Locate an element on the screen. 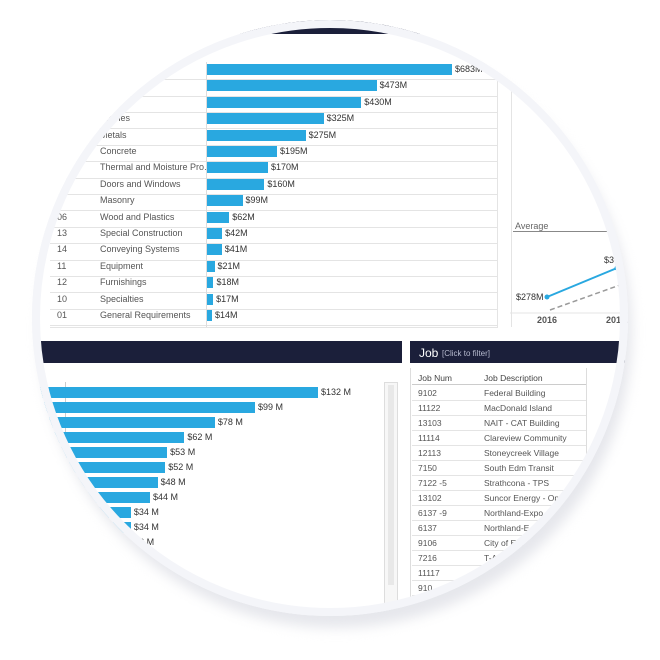 The image size is (660, 660). job-row-desc: MacDonald Island is located at coordinates (518, 408).